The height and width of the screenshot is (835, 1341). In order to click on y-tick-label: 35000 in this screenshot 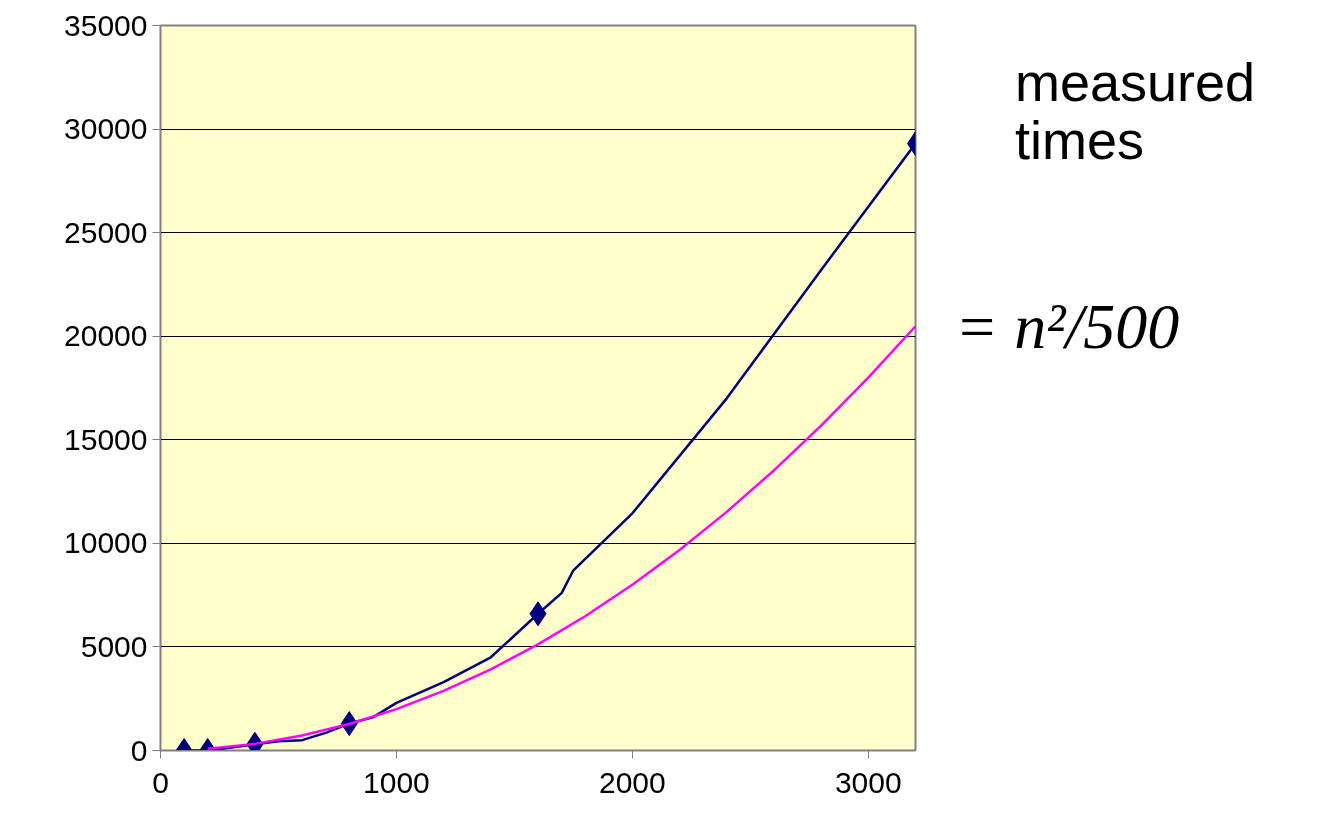, I will do `click(106, 25)`.